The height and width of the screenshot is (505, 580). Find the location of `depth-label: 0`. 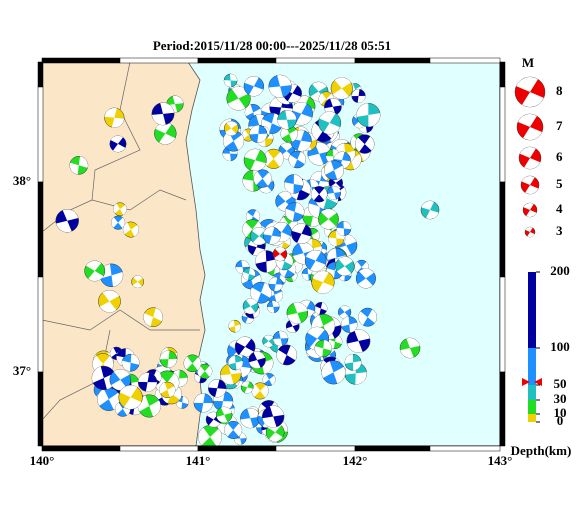

depth-label: 0 is located at coordinates (560, 420).